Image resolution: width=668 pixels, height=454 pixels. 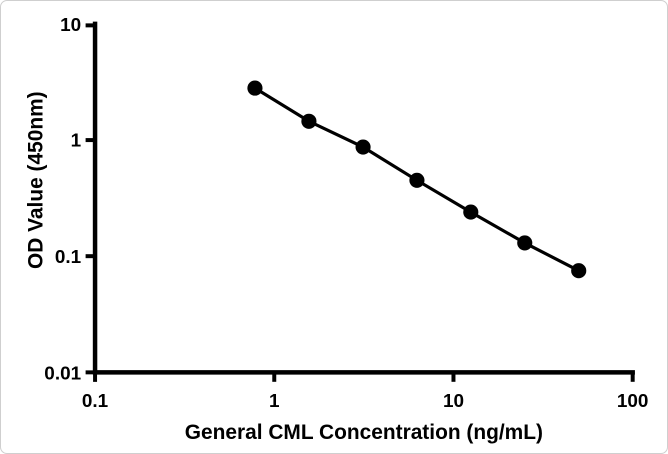 I want to click on y-tick-label: 10, so click(x=70, y=25).